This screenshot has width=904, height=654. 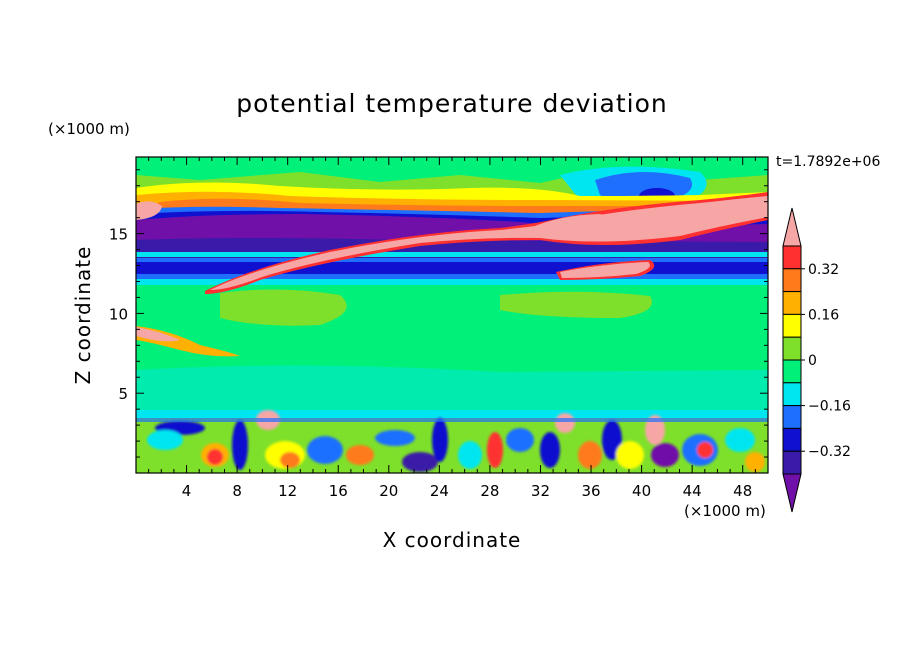 I want to click on x-tick-label: 28, so click(x=489, y=491).